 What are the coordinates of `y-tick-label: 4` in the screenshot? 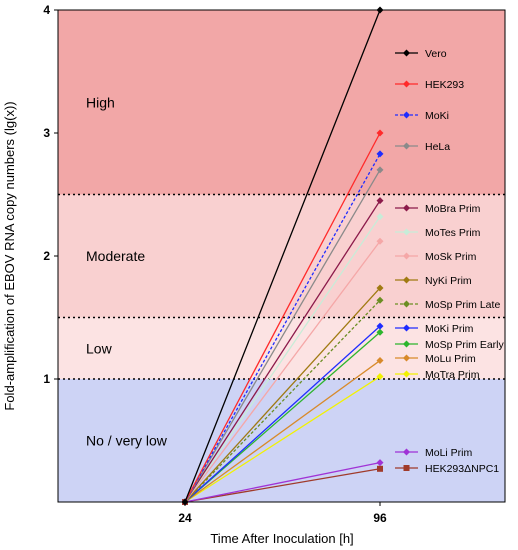 It's located at (46, 10).